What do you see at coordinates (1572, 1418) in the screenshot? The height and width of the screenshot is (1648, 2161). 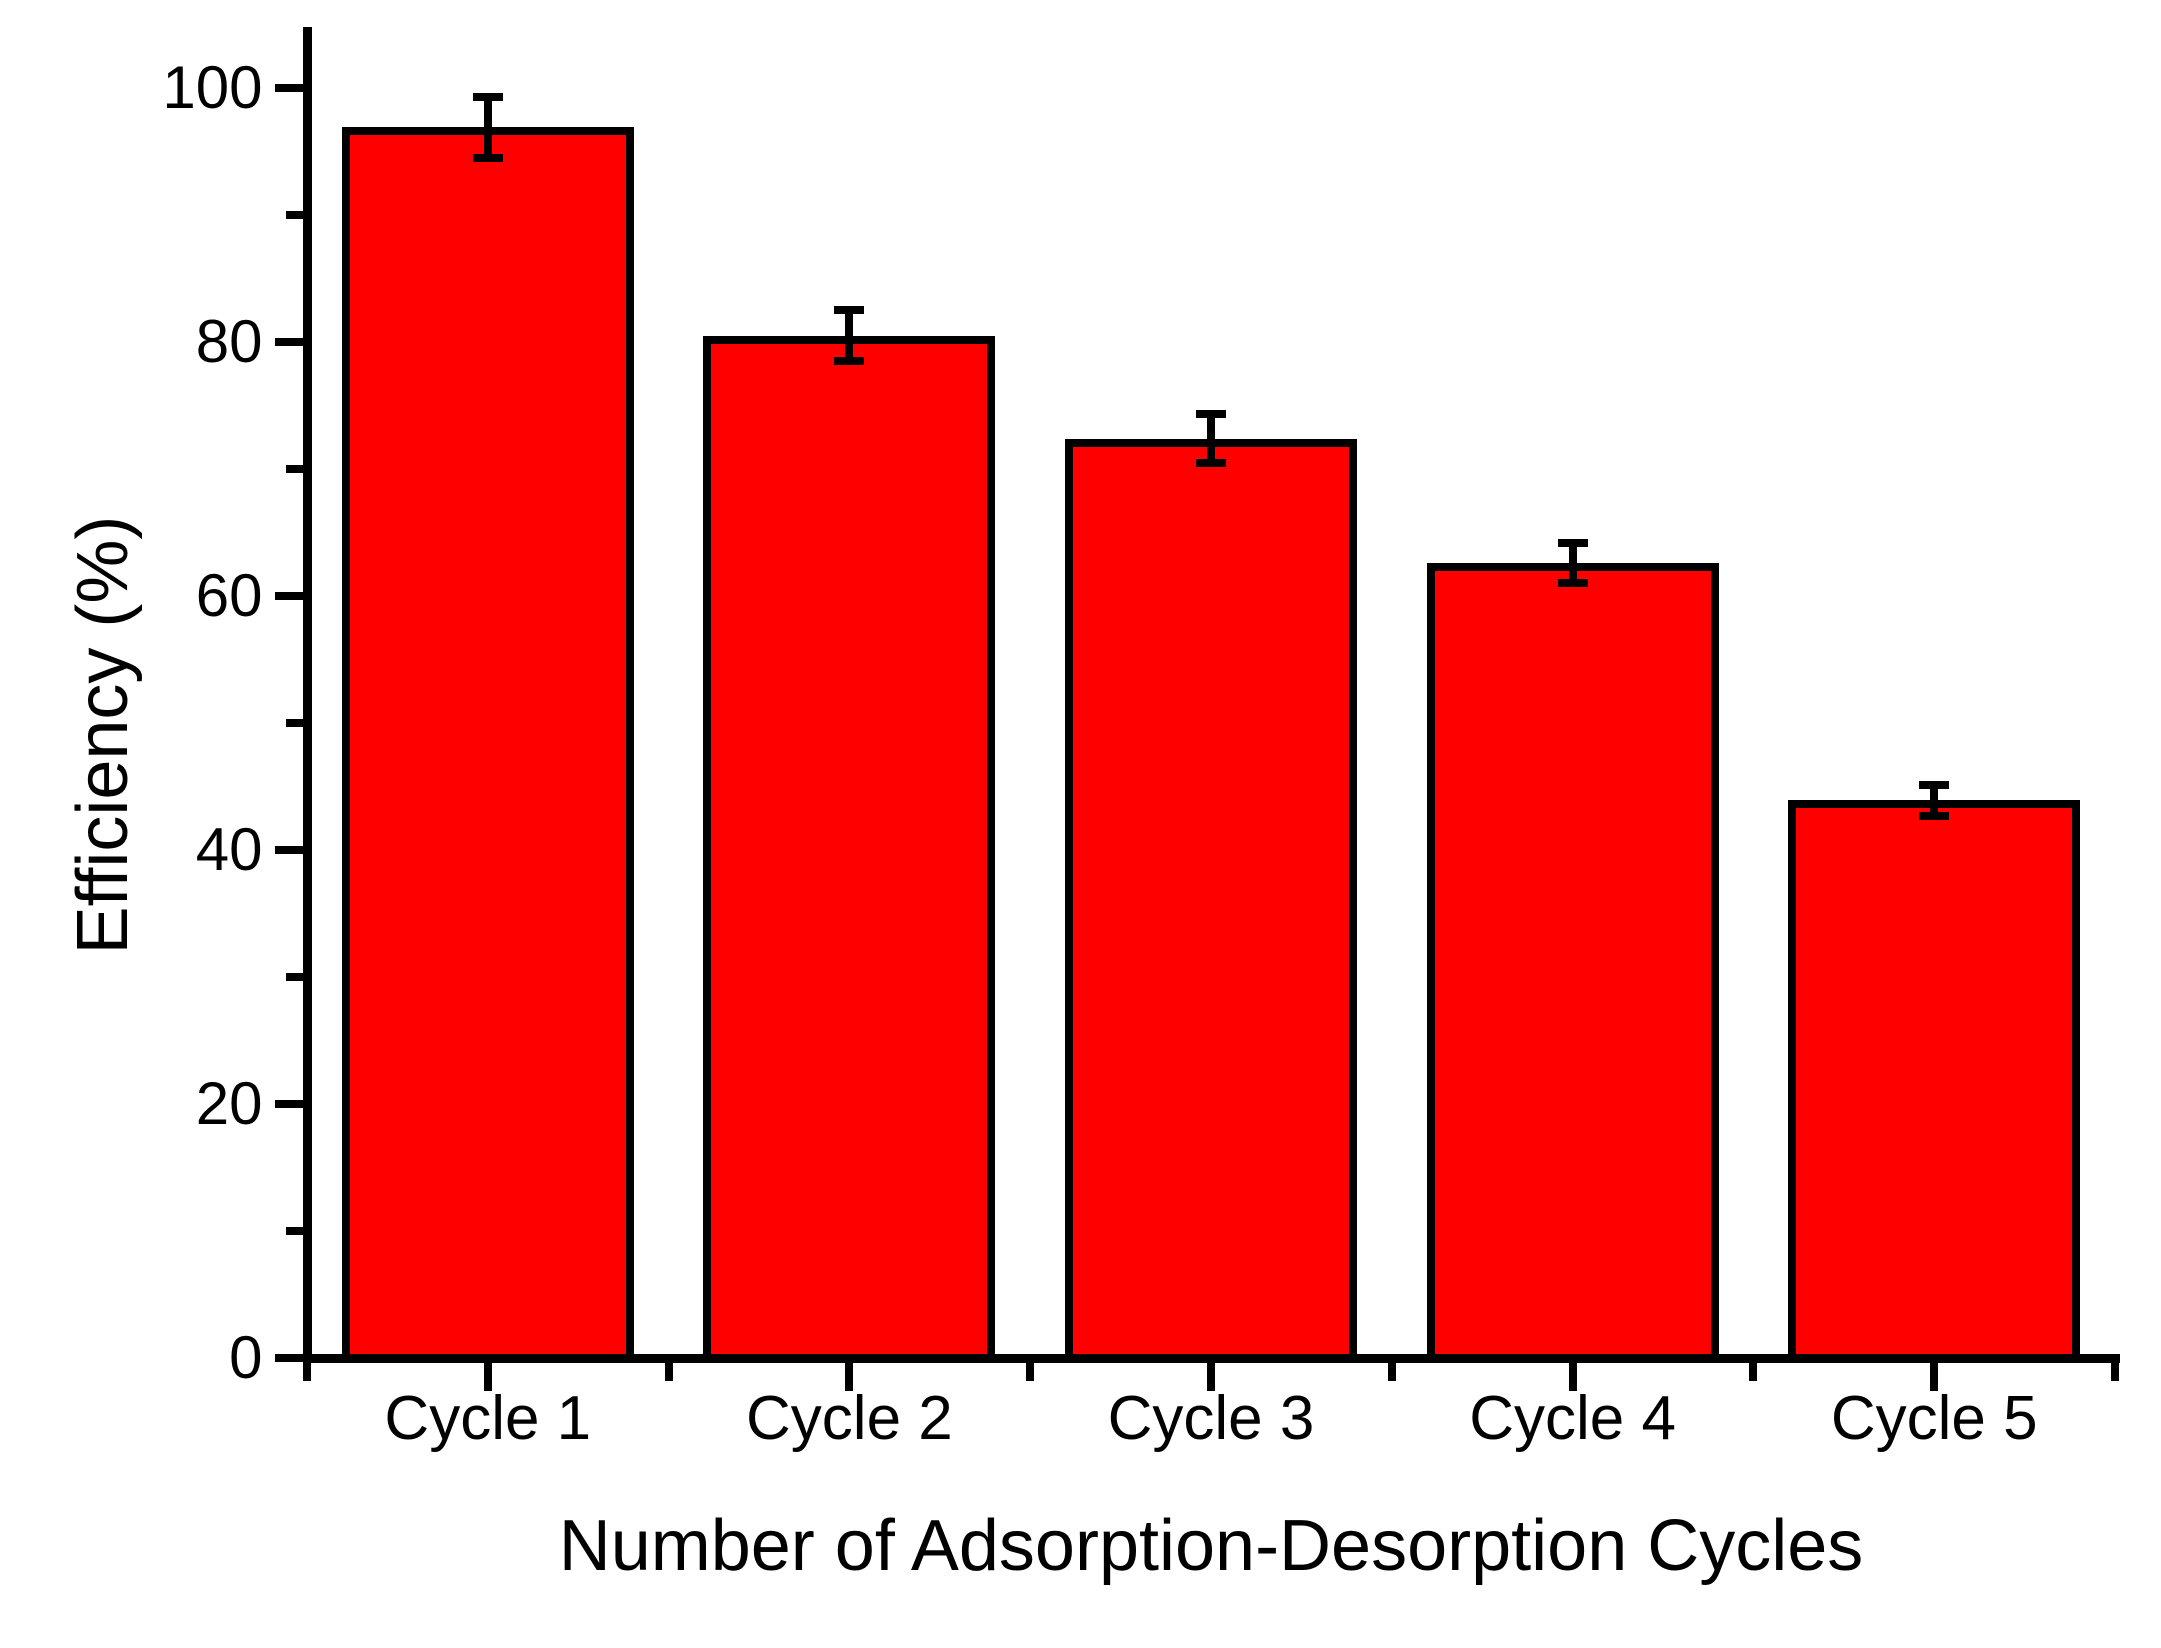 I see `x-tick-label: Cycle 4` at bounding box center [1572, 1418].